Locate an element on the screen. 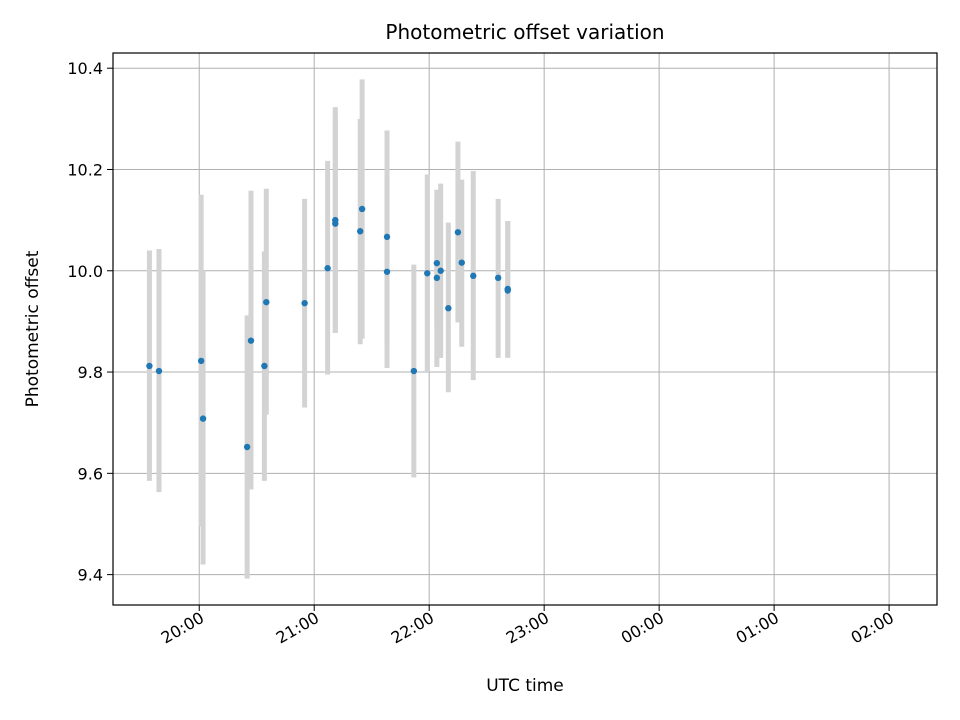  x-tick-label: 01:00 is located at coordinates (757, 628).